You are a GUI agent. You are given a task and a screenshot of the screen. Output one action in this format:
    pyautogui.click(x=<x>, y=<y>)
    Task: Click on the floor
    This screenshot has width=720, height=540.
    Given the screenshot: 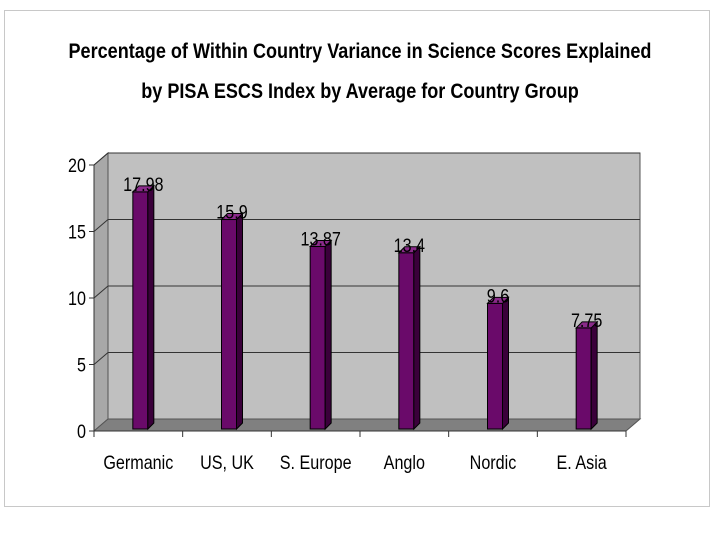 What is the action you would take?
    pyautogui.click(x=367, y=425)
    